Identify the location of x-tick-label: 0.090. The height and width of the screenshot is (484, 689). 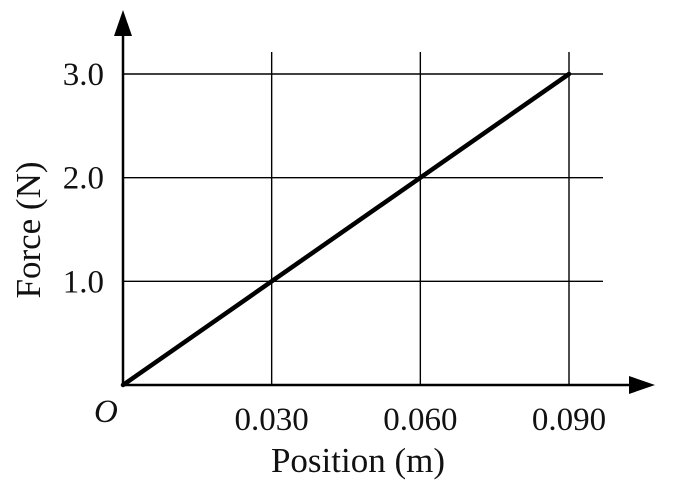
(569, 420).